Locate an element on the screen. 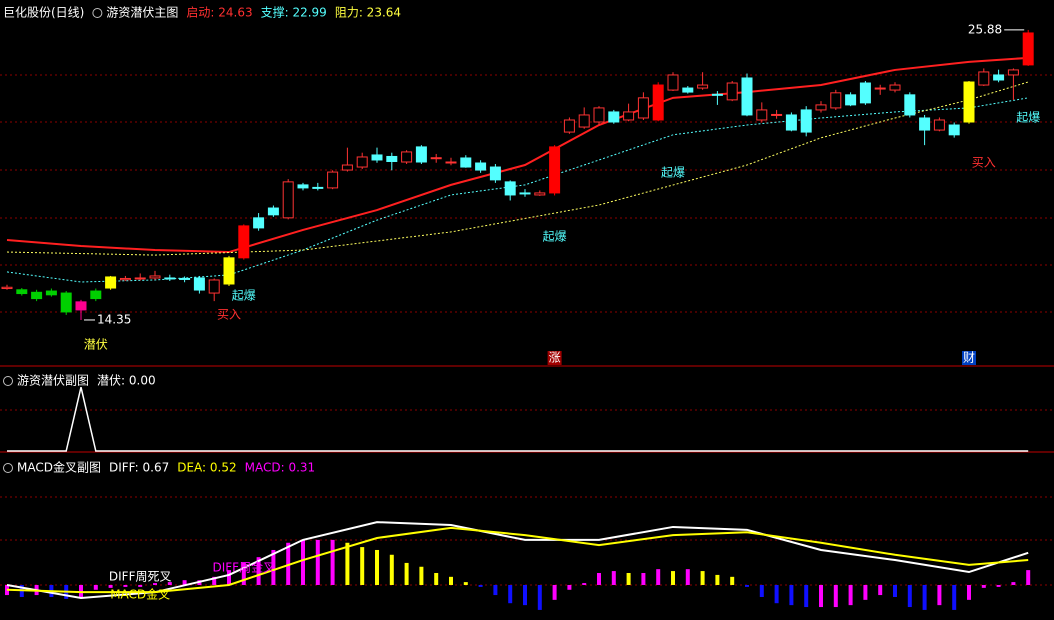  legend-entry: 启动: 24.63 is located at coordinates (219, 13).